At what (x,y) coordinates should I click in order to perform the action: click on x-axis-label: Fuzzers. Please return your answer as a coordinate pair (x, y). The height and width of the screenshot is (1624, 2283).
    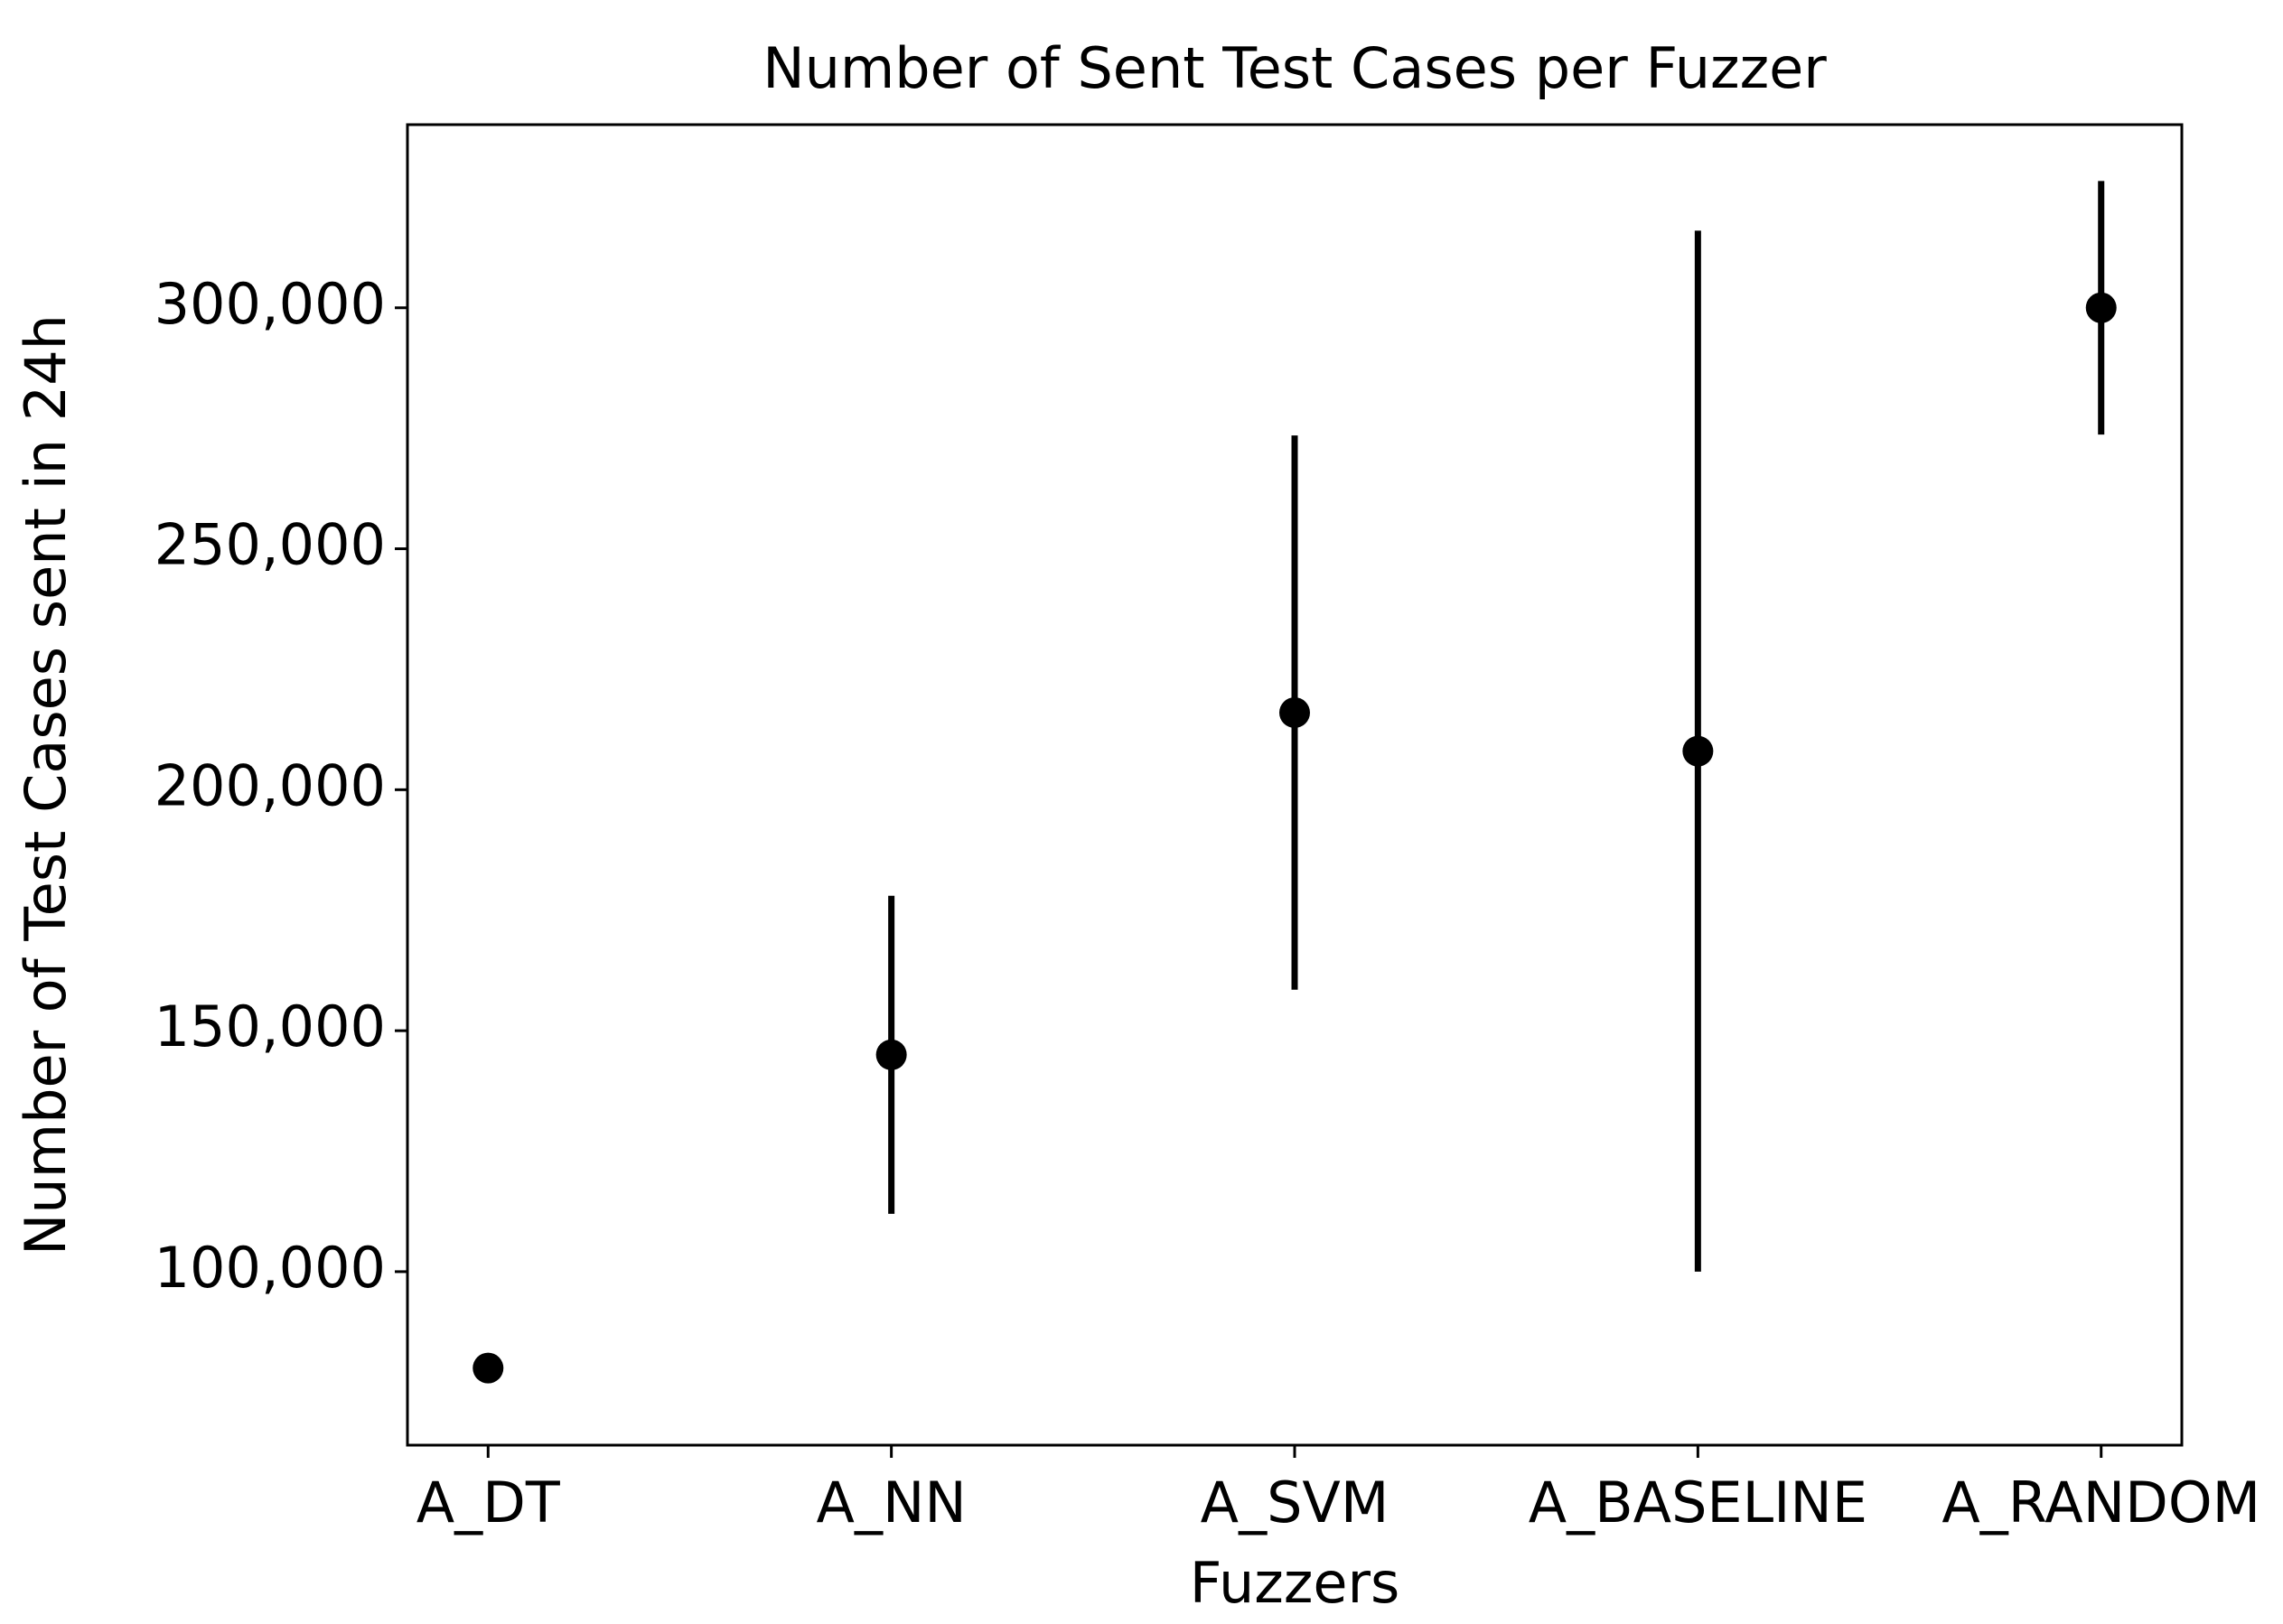
    Looking at the image, I should click on (1295, 1583).